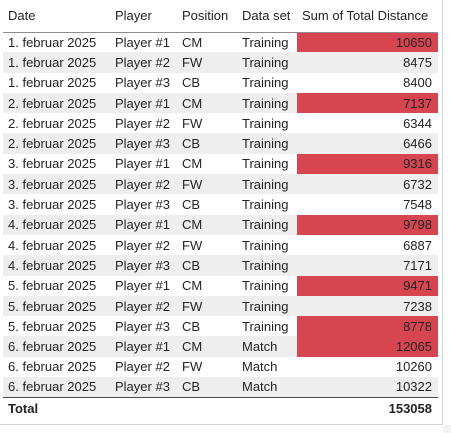 This screenshot has width=451, height=433. I want to click on table-row: 4. februar 2025 Player #2 FW Training 6887, so click(220, 245).